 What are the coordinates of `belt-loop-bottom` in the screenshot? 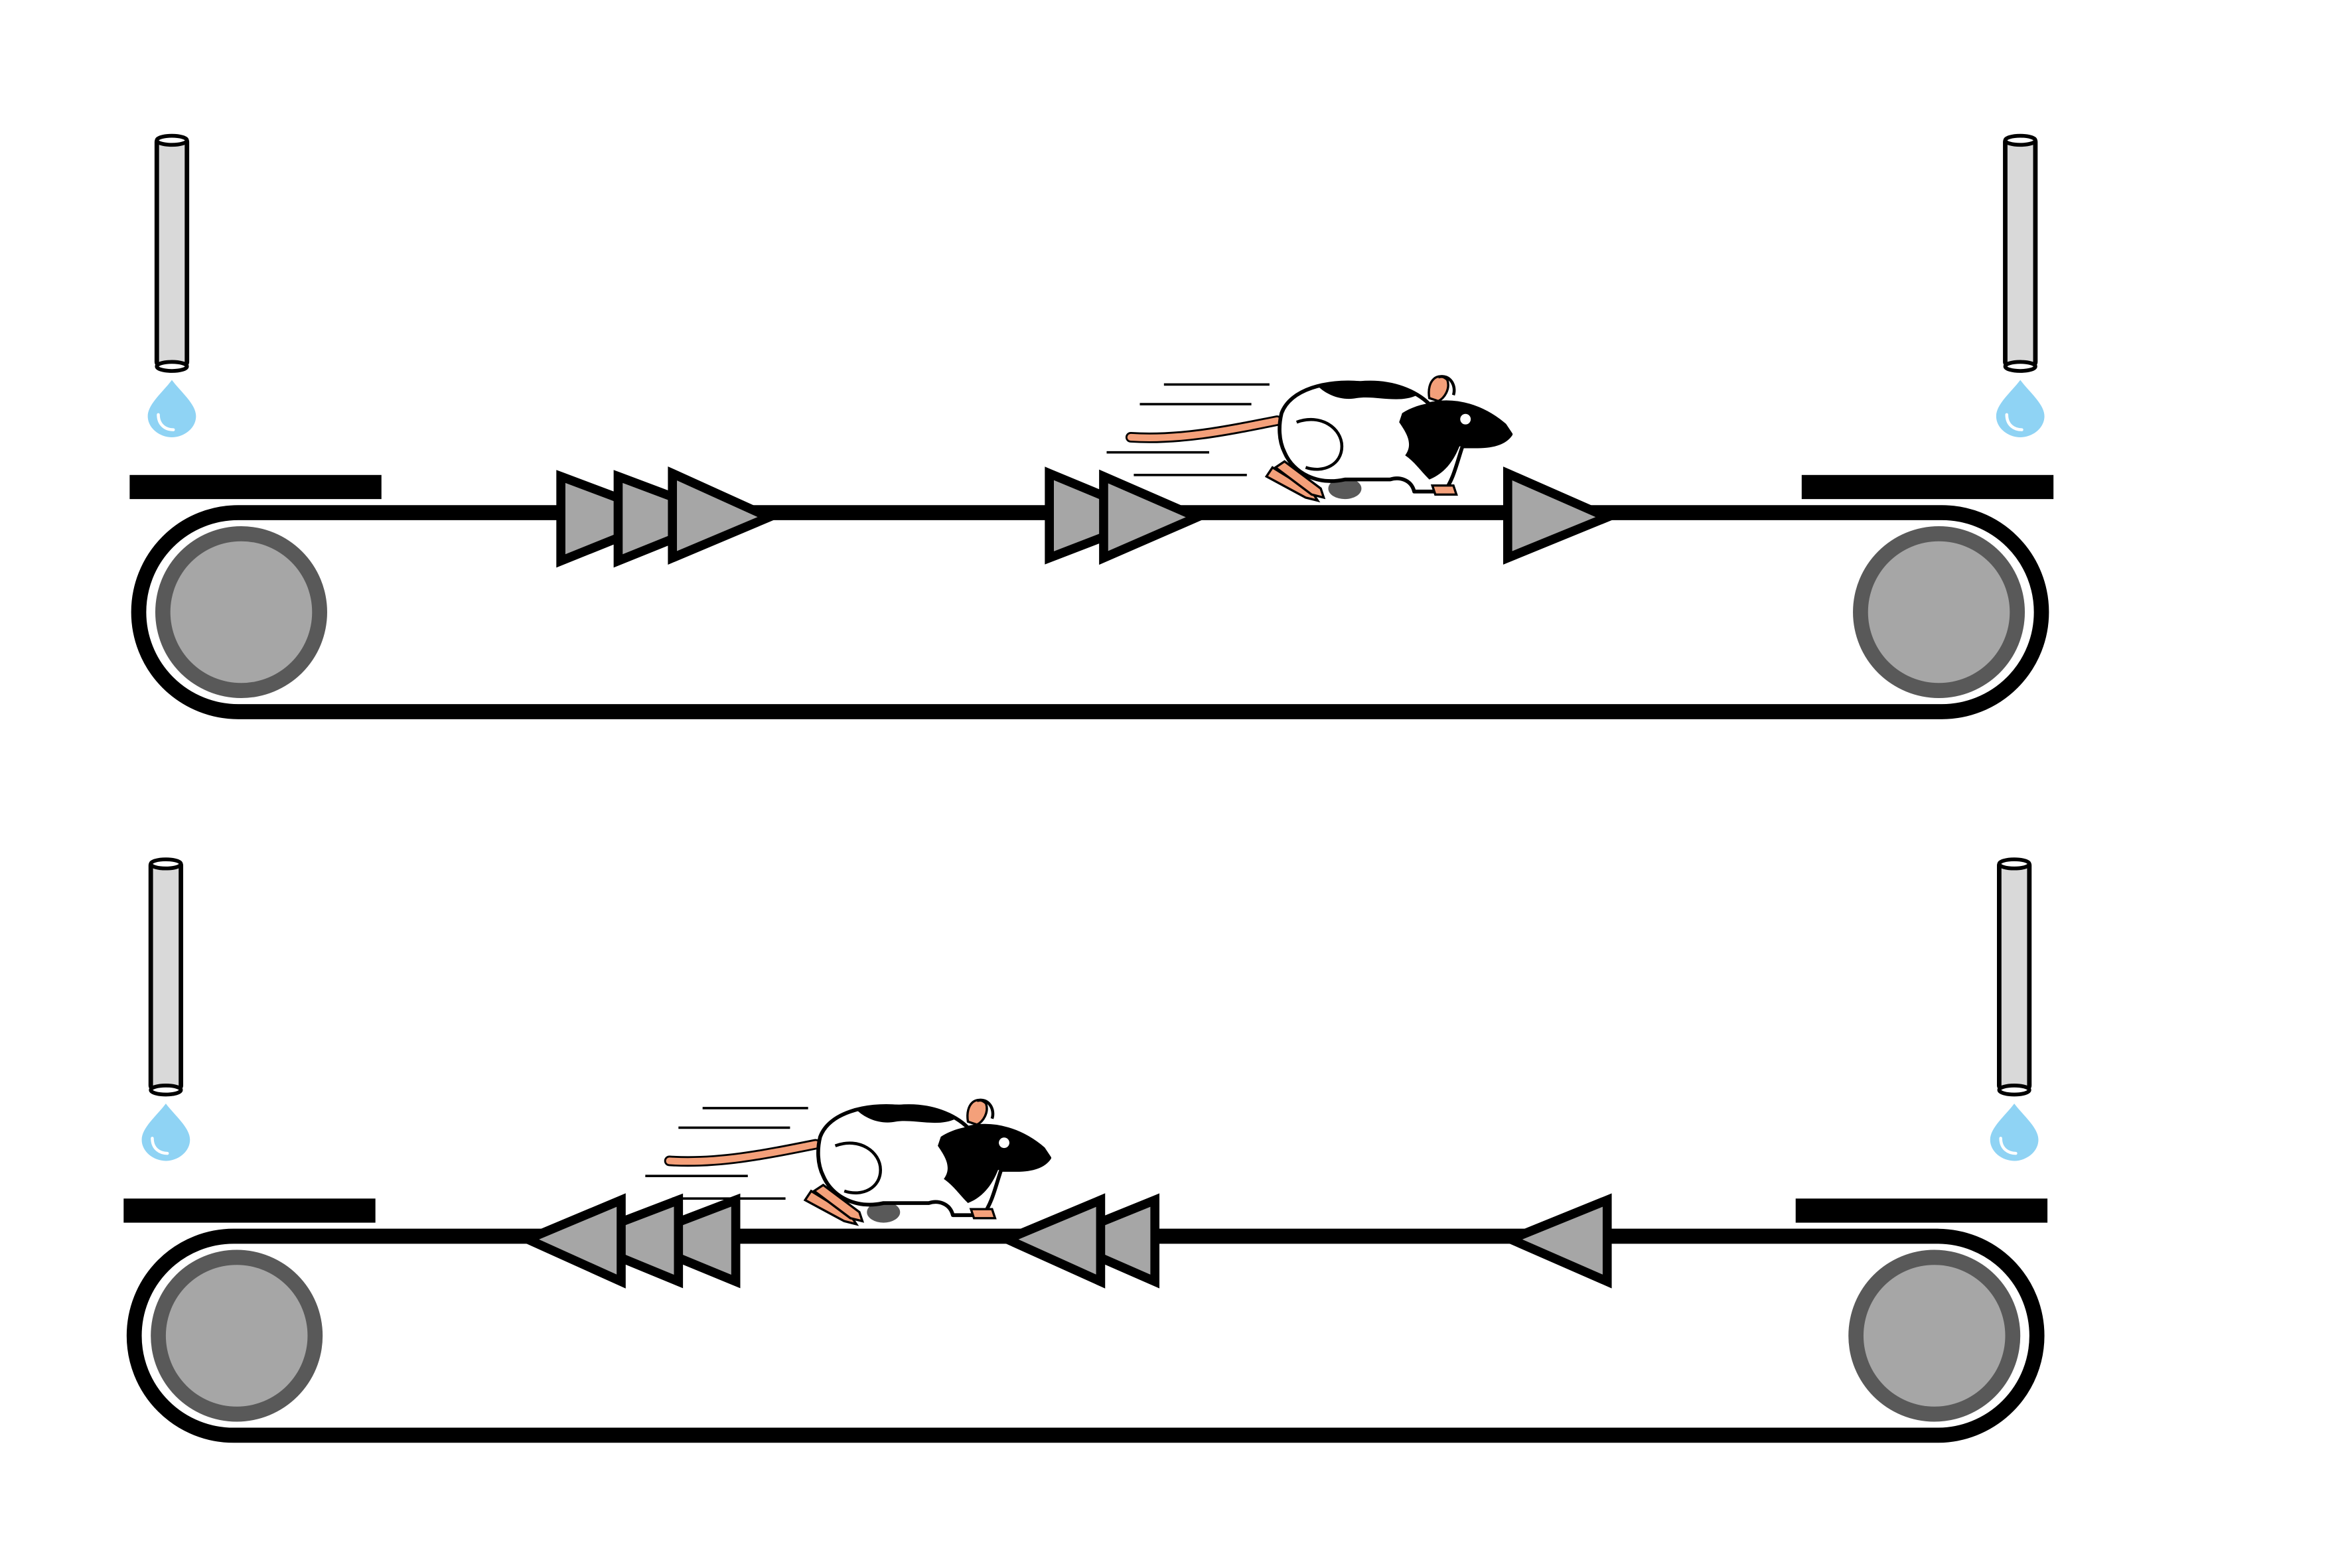 It's located at (1085, 1335).